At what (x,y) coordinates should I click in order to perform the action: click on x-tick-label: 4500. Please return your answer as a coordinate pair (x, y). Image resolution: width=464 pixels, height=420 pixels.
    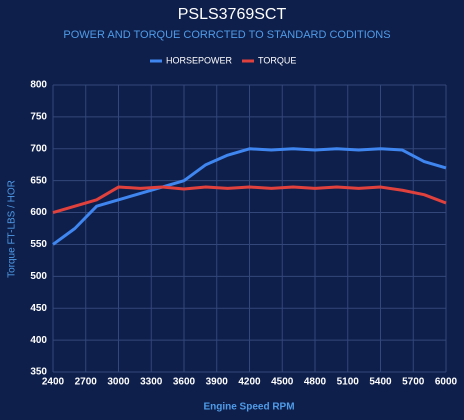
    Looking at the image, I should click on (282, 382).